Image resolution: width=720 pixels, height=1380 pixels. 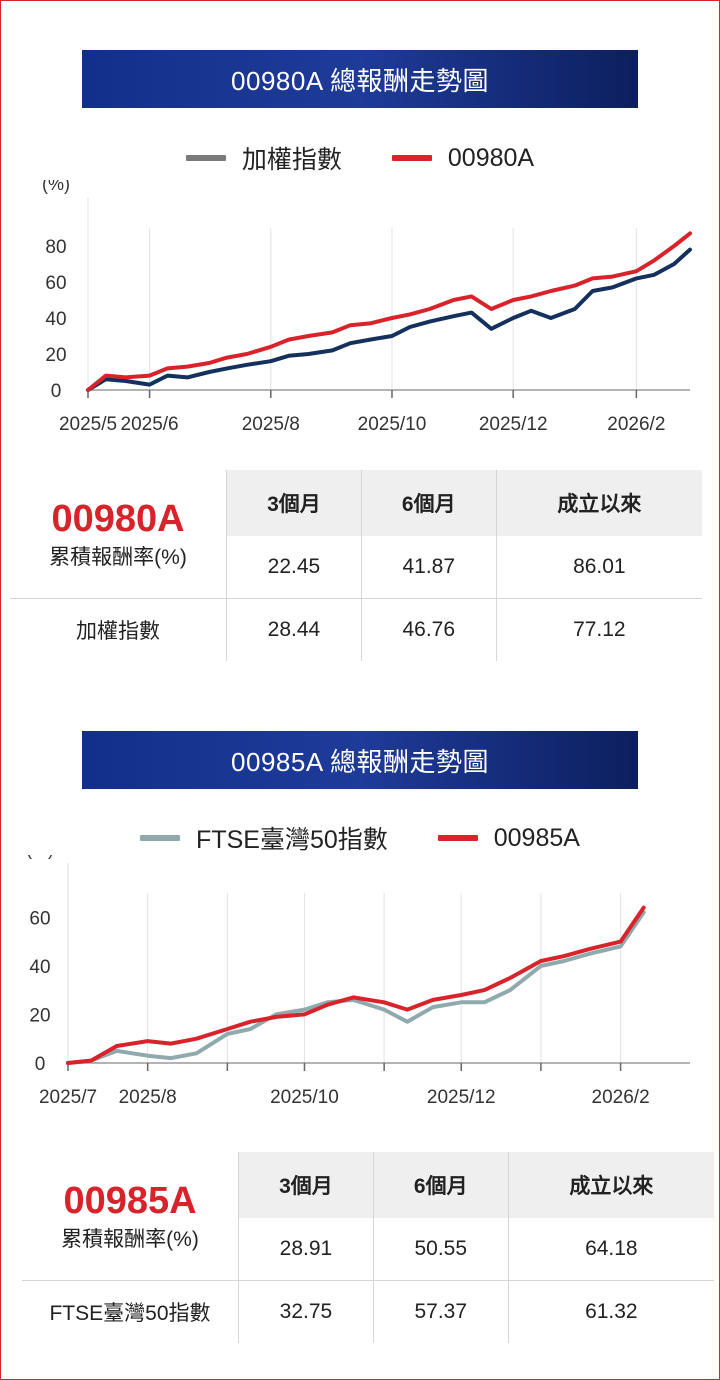 What do you see at coordinates (360, 158) in the screenshot?
I see `section-1-legend: 加權指數 00980A` at bounding box center [360, 158].